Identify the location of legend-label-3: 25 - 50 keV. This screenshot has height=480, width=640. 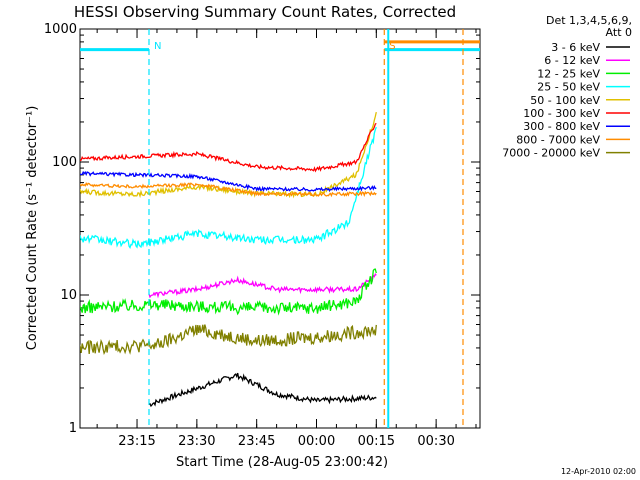
(568, 87).